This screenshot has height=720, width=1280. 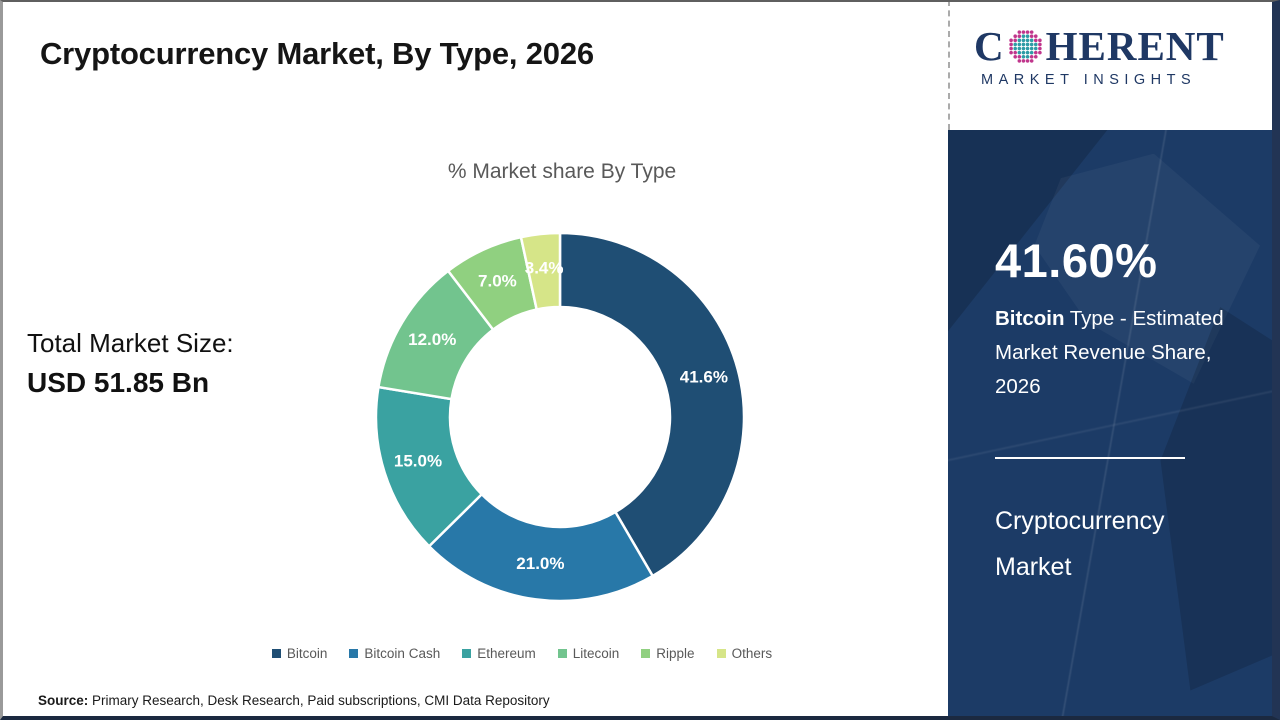 I want to click on legend-item: Litecoin, so click(x=588, y=653).